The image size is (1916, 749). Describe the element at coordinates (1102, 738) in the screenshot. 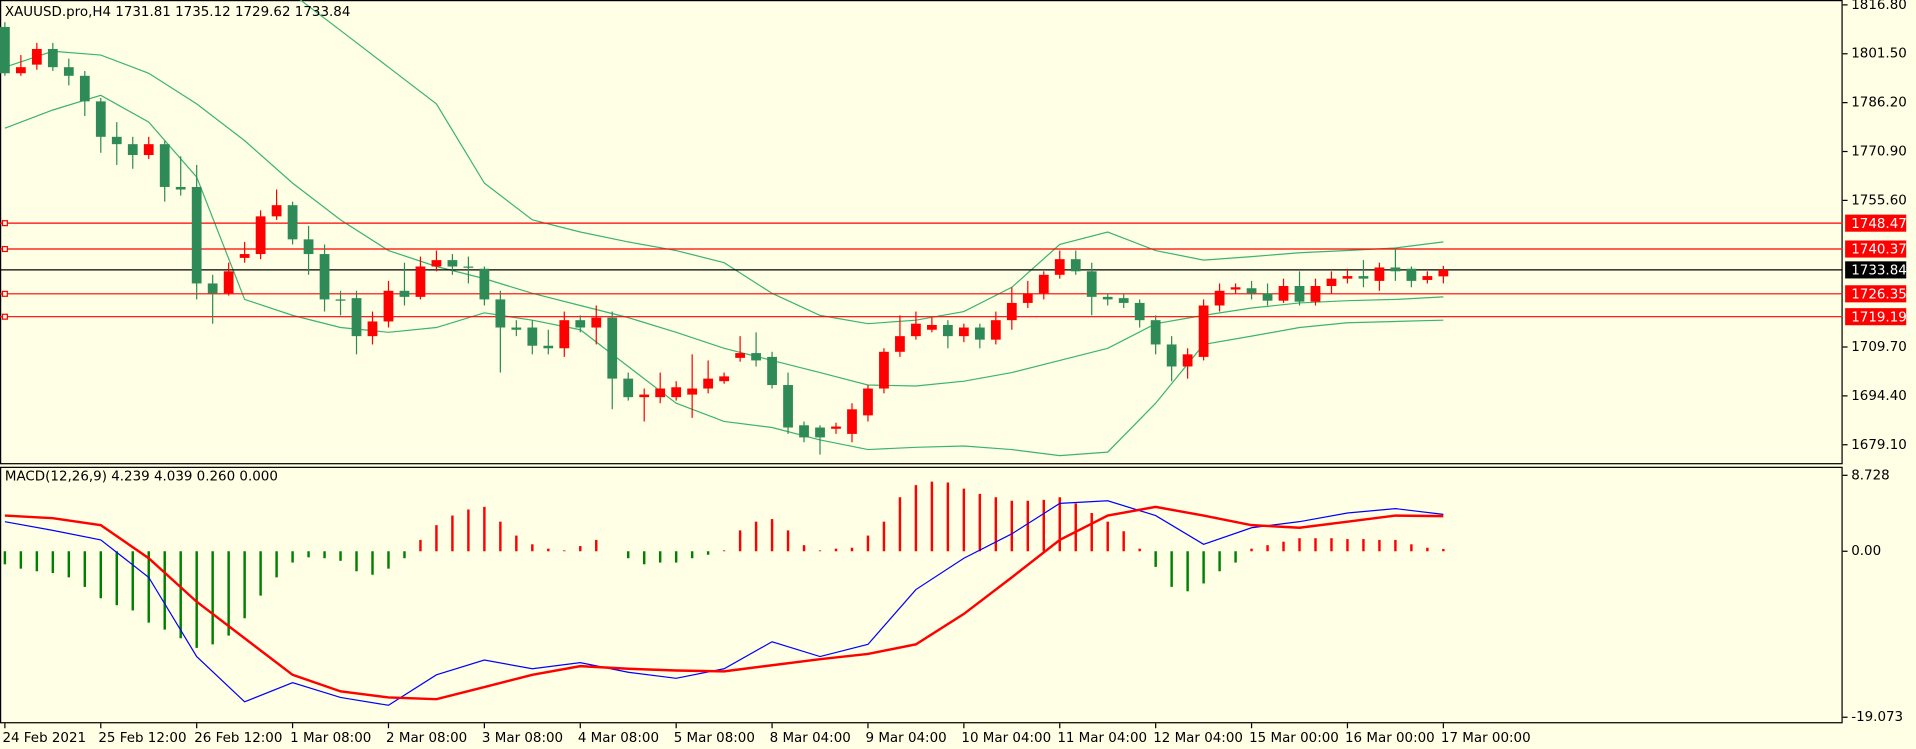

I see `x-tick-label: 11 Mar 04:00` at that location.